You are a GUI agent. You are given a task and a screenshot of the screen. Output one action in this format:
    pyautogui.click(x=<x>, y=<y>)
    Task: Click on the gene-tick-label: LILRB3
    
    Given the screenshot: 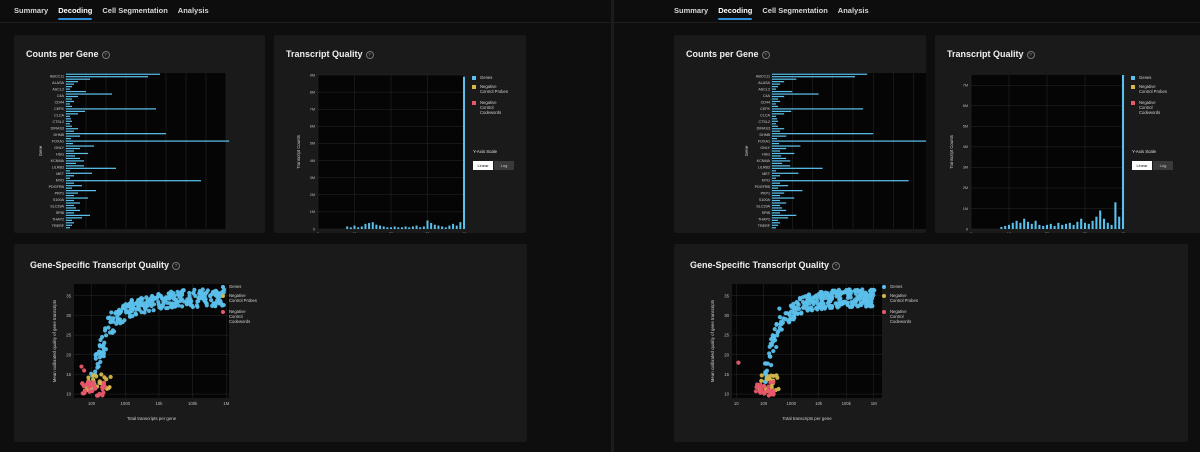 What is the action you would take?
    pyautogui.click(x=58, y=167)
    